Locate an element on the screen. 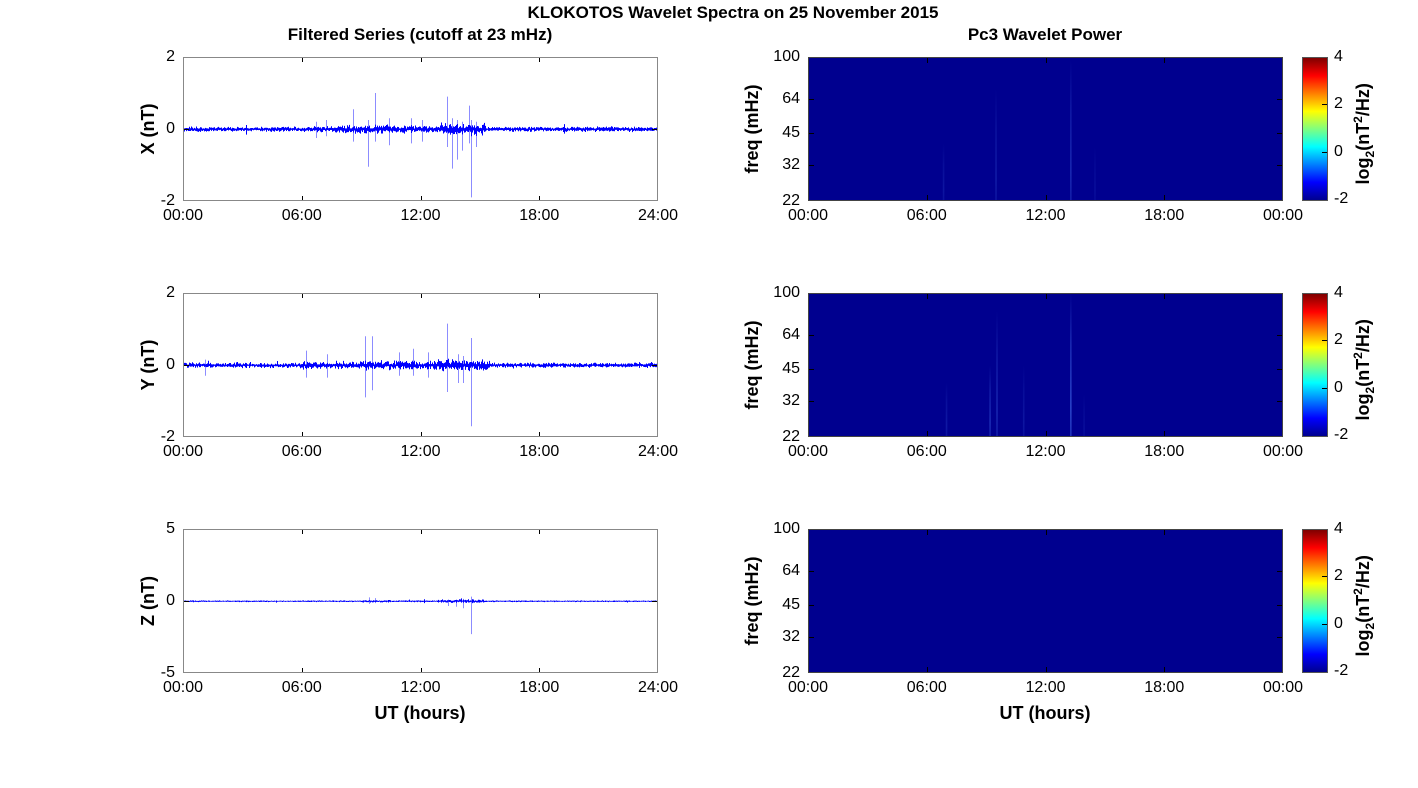 Image resolution: width=1418 pixels, height=788 pixels. panel-z-timeseries is located at coordinates (420, 601).